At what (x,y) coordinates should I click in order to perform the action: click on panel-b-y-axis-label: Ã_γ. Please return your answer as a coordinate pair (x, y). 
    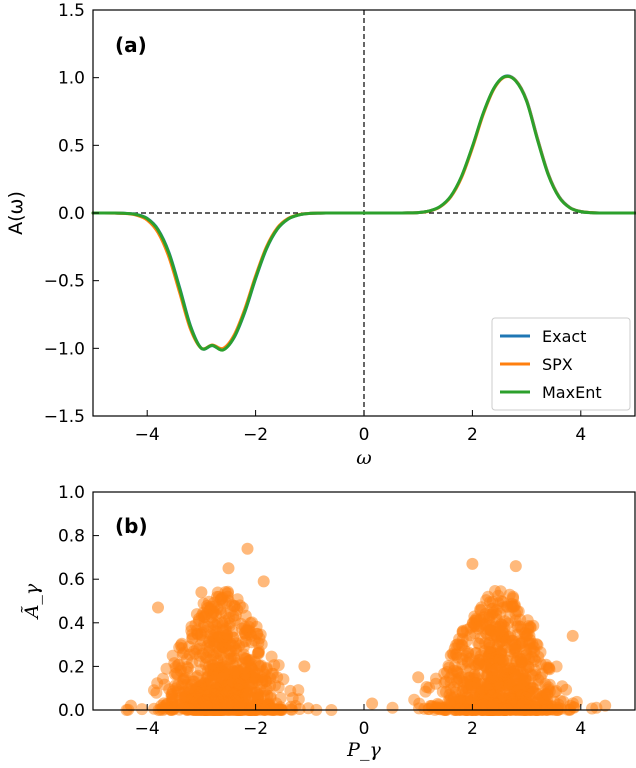
    Looking at the image, I should click on (32, 601).